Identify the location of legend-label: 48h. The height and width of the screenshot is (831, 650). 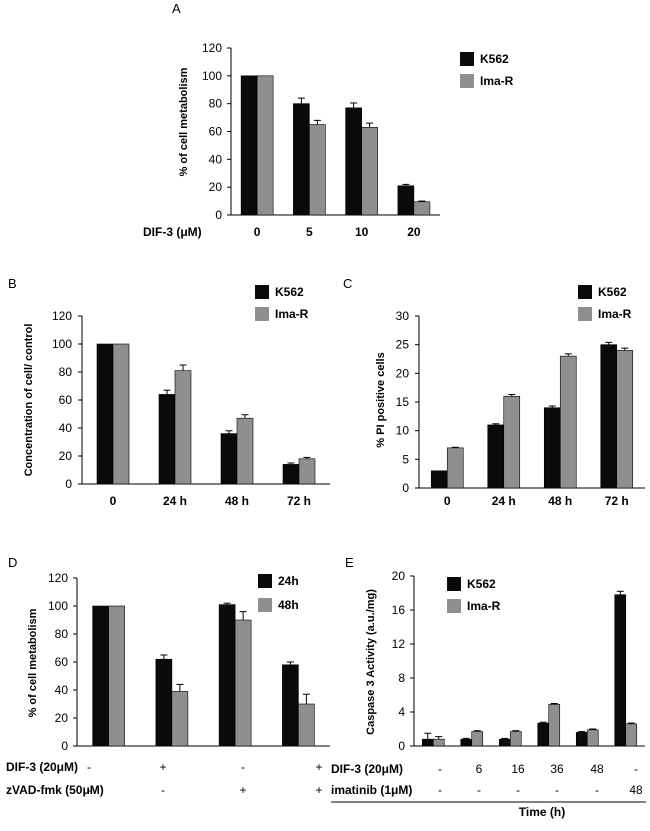
(288, 605).